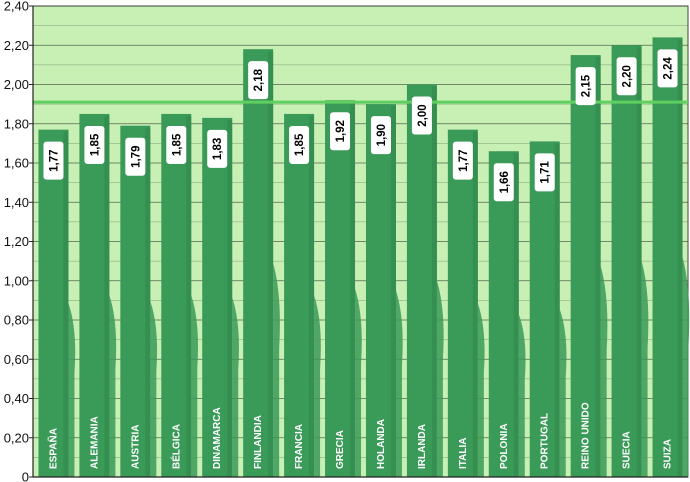 This screenshot has width=690, height=482. I want to click on bar-group: POLONIA, so click(507, 314).